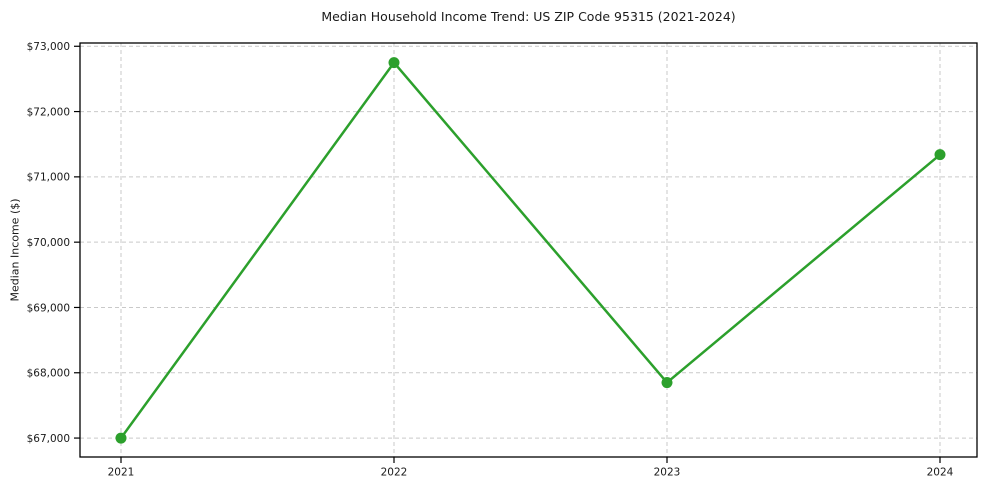 This screenshot has height=490, width=989. Describe the element at coordinates (667, 473) in the screenshot. I see `x-tick-label: 2023` at that location.